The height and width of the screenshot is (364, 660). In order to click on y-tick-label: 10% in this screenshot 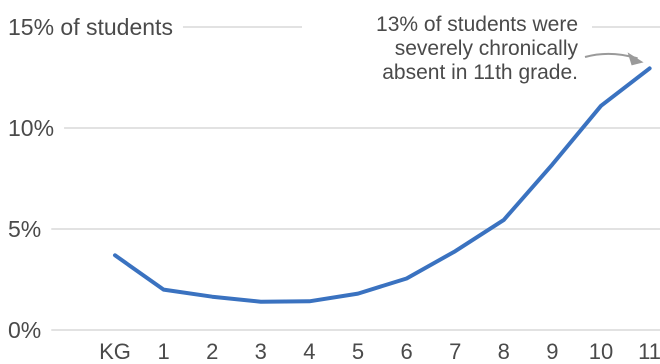, I will do `click(31, 128)`.